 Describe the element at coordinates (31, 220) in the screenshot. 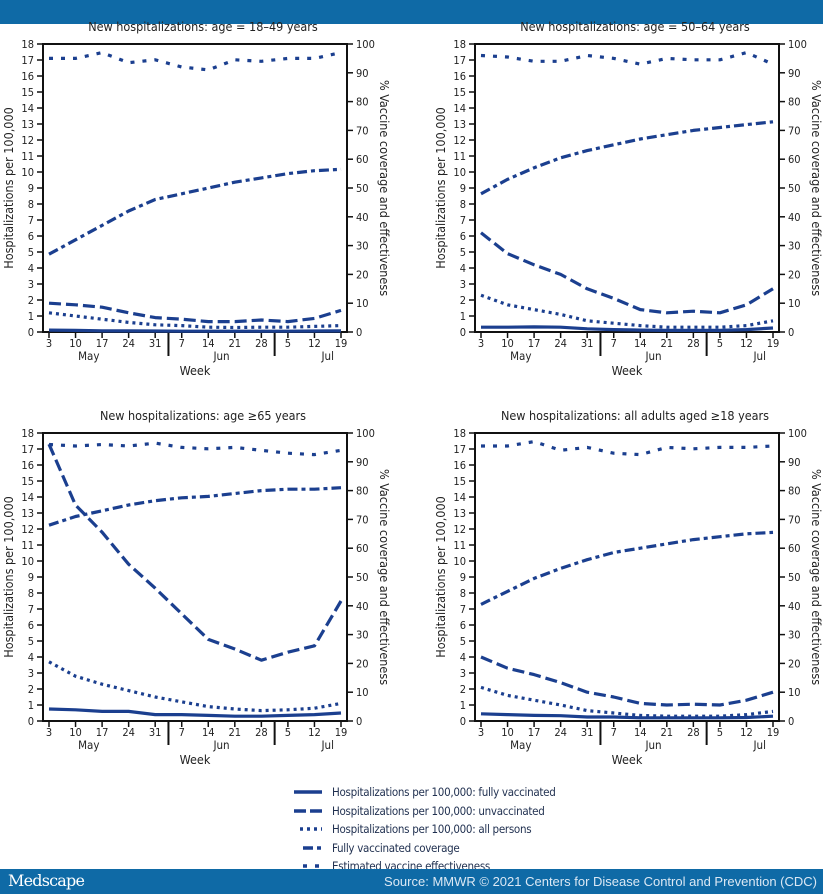

I see `left-tick-label: 7` at that location.